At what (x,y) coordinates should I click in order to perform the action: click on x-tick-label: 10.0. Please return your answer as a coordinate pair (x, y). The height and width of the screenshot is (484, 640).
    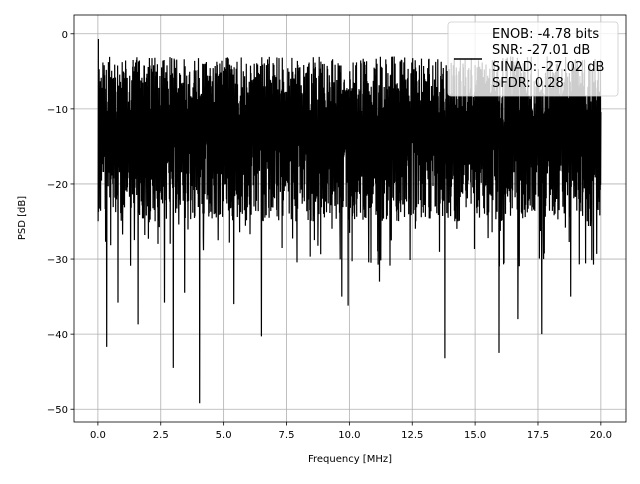
    Looking at the image, I should click on (349, 435).